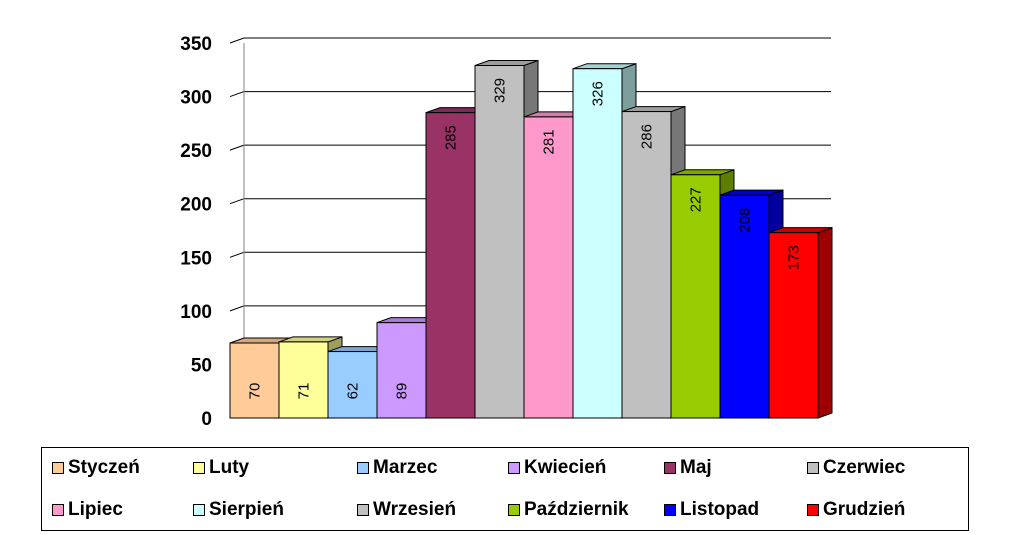 The width and height of the screenshot is (1024, 535). Describe the element at coordinates (95, 509) in the screenshot. I see `legend-label: Lipiec` at that location.